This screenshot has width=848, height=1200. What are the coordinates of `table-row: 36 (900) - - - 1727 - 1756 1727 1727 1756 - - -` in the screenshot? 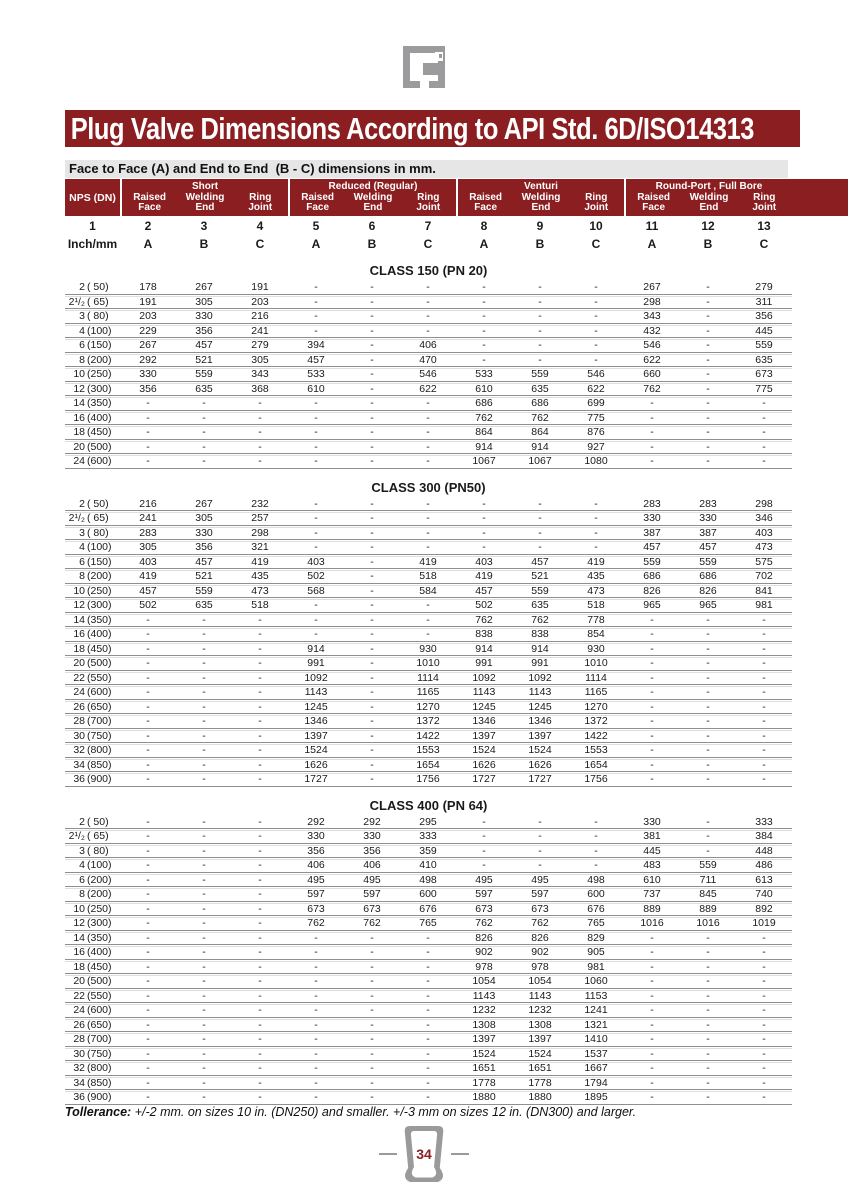 It's located at (428, 780).